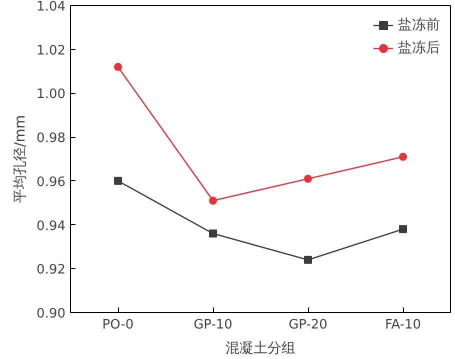 Image resolution: width=455 pixels, height=359 pixels. I want to click on y-tick-label: 0.98, so click(51, 138).